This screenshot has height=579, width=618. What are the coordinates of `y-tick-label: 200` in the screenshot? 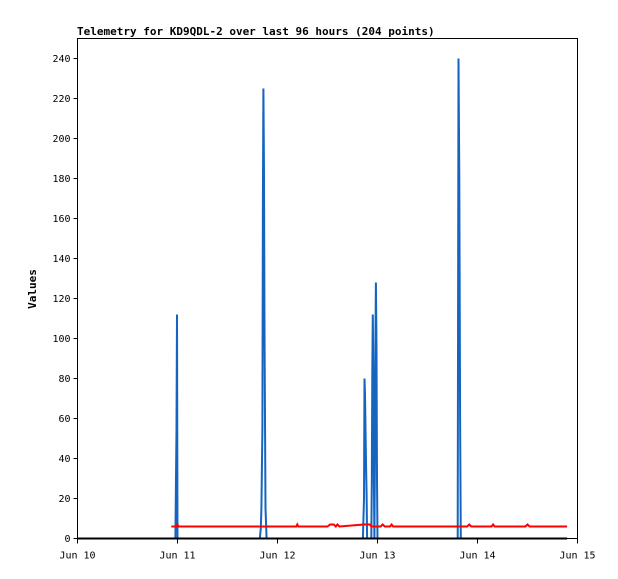 It's located at (61, 139).